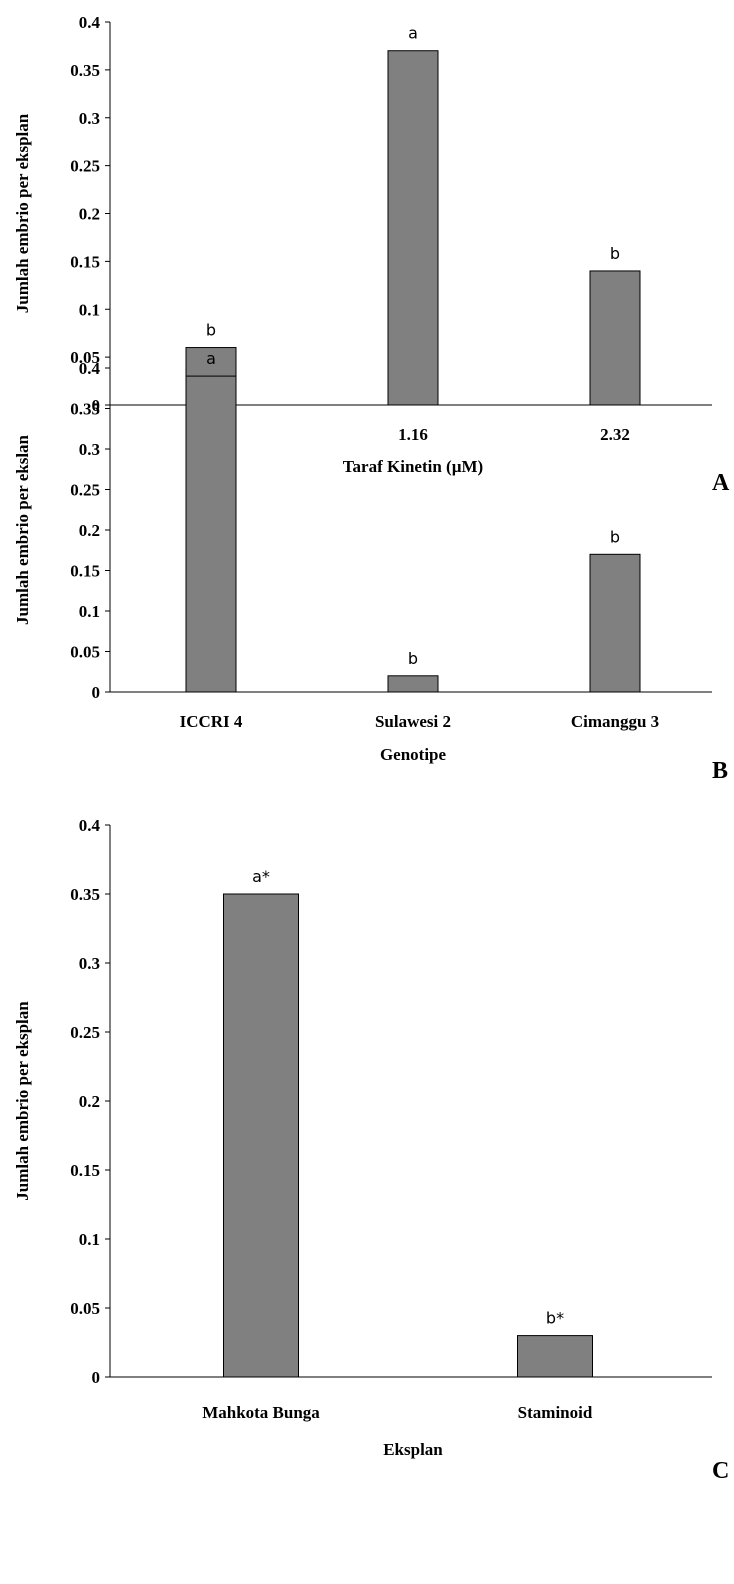 The height and width of the screenshot is (1584, 734). I want to click on panel-letter: C, so click(720, 1471).